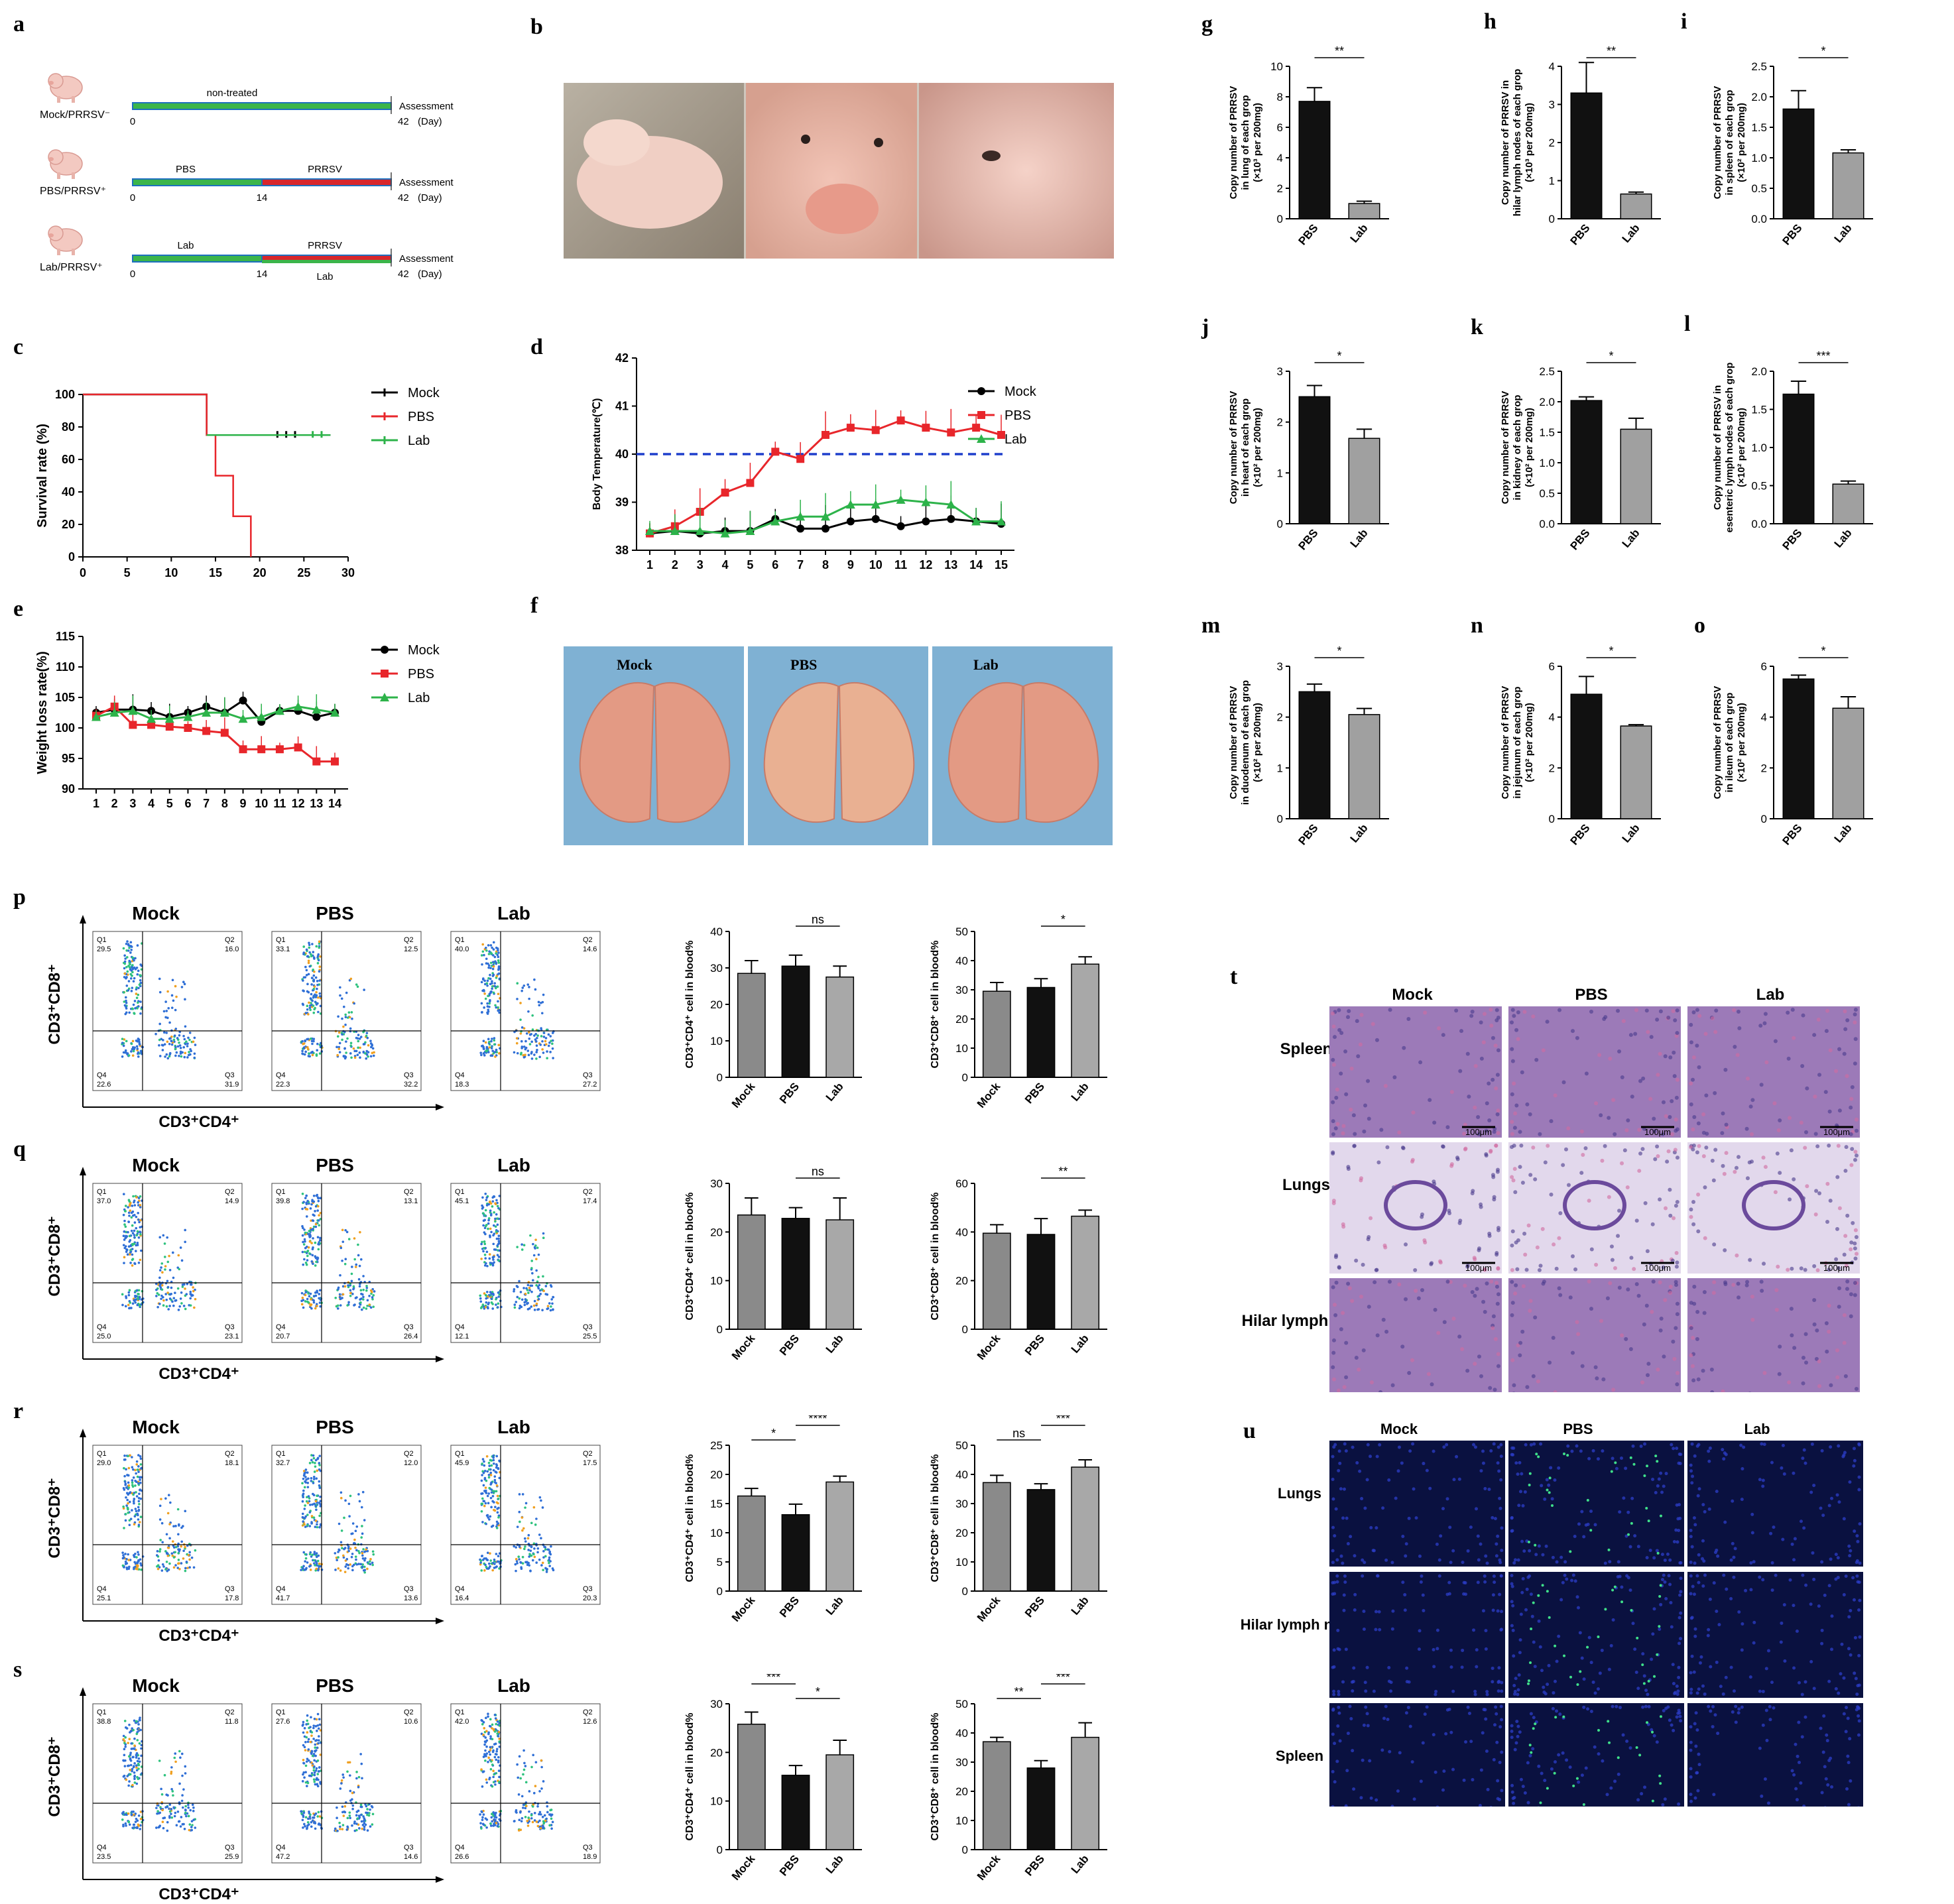 This screenshot has height=1904, width=1954. I want to click on y-tick-label: 30, so click(716, 1704).